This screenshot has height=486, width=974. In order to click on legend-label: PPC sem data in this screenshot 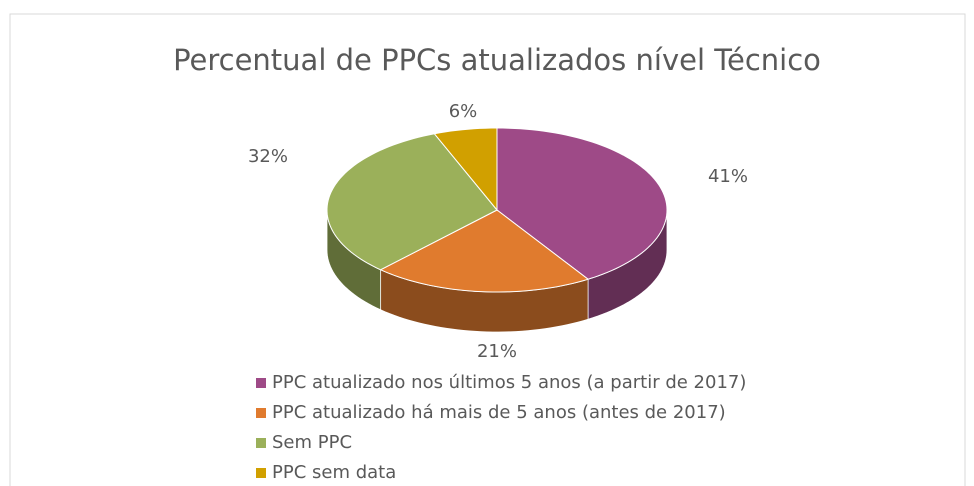, I will do `click(334, 472)`.